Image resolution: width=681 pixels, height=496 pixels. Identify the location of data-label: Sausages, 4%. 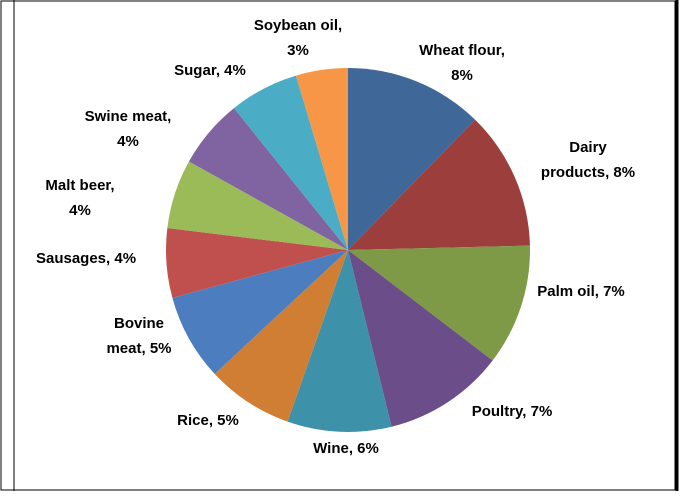
(86, 258).